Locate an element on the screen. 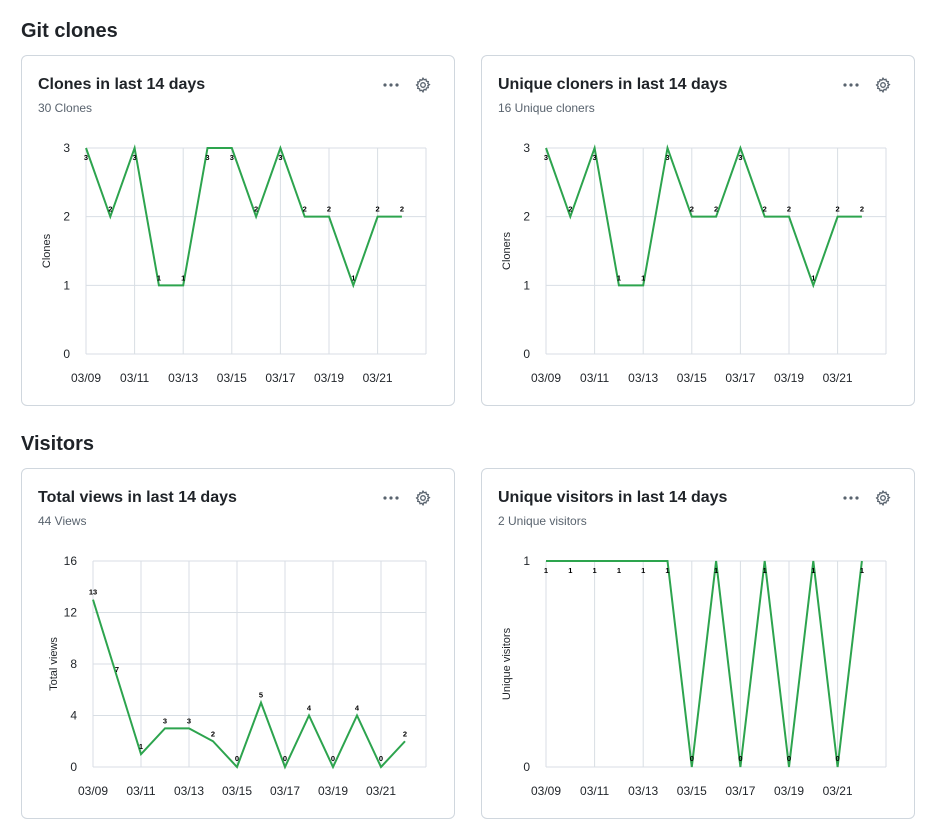 Image resolution: width=930 pixels, height=820 pixels. y-tick-label: 3 is located at coordinates (66, 148).